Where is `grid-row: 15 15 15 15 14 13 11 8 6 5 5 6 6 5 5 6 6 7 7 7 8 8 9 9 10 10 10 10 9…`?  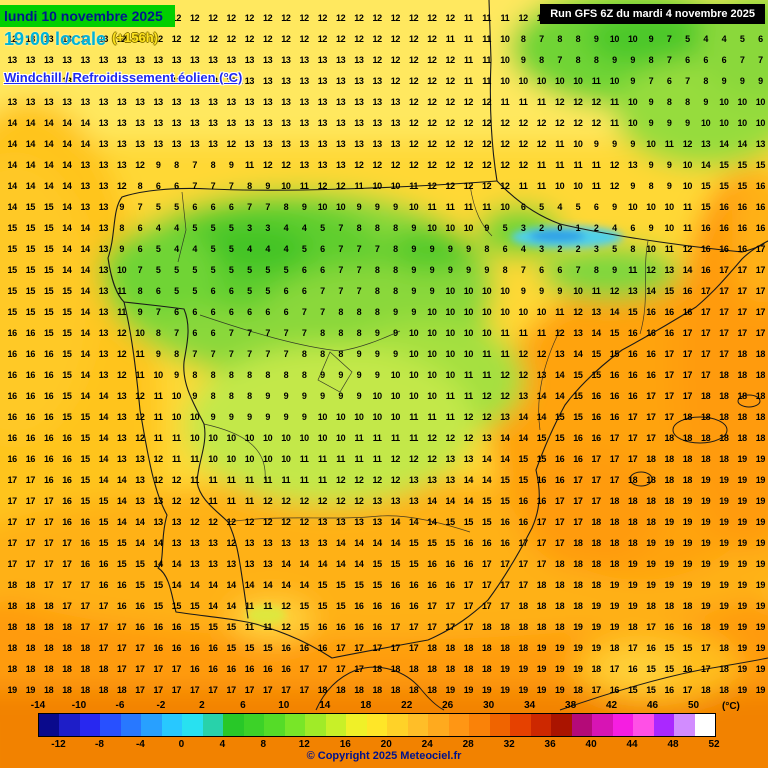 grid-row: 15 15 15 15 14 13 11 8 6 5 5 6 6 5 5 6 6 7 7 7 8 8 9 9 10 10 10 10 9… is located at coordinates (385, 291).